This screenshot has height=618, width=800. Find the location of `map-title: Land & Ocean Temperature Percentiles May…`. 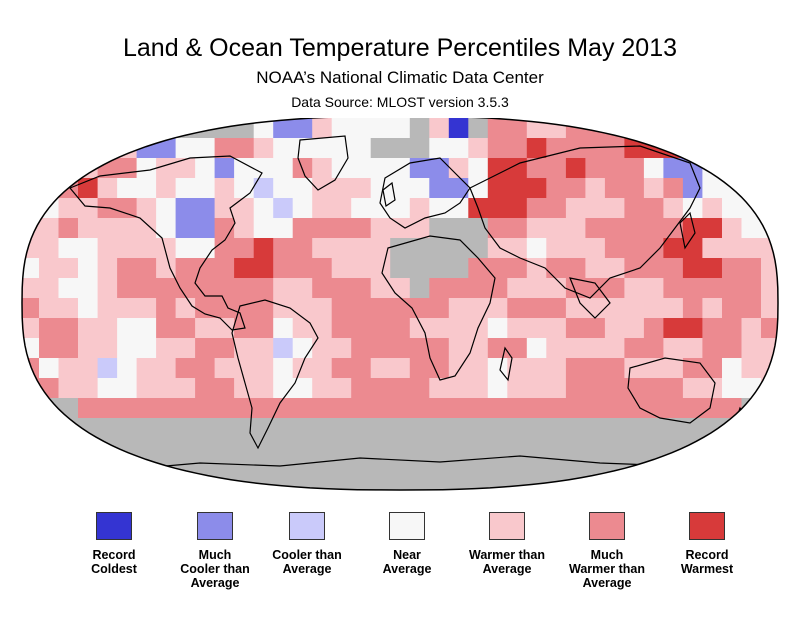

map-title: Land & Ocean Temperature Percentiles May… is located at coordinates (400, 48).